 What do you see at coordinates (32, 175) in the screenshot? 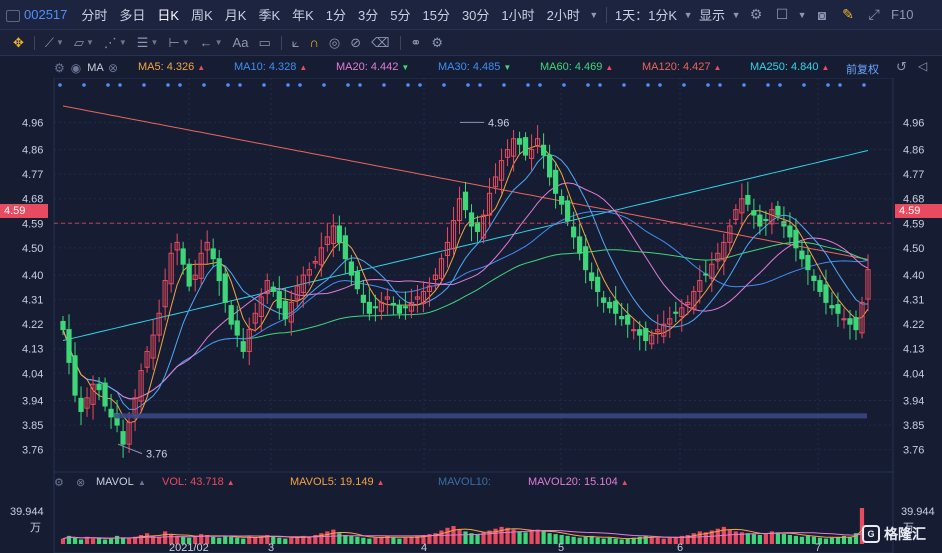
I see `y-tick-label: 4.77` at bounding box center [32, 175].